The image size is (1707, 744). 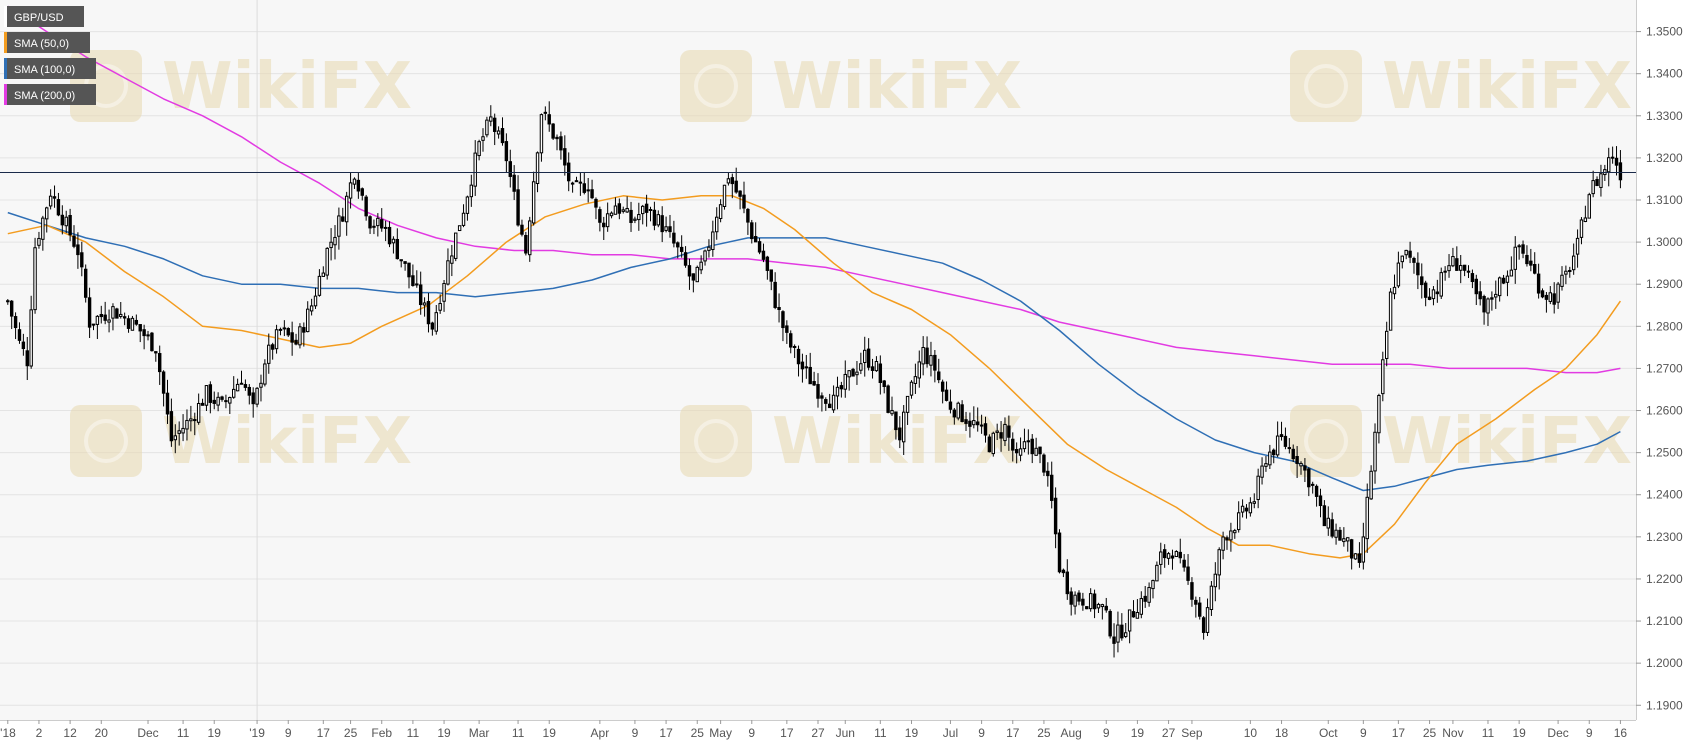 I want to click on legend-item: GBP/USD, so click(x=44, y=16).